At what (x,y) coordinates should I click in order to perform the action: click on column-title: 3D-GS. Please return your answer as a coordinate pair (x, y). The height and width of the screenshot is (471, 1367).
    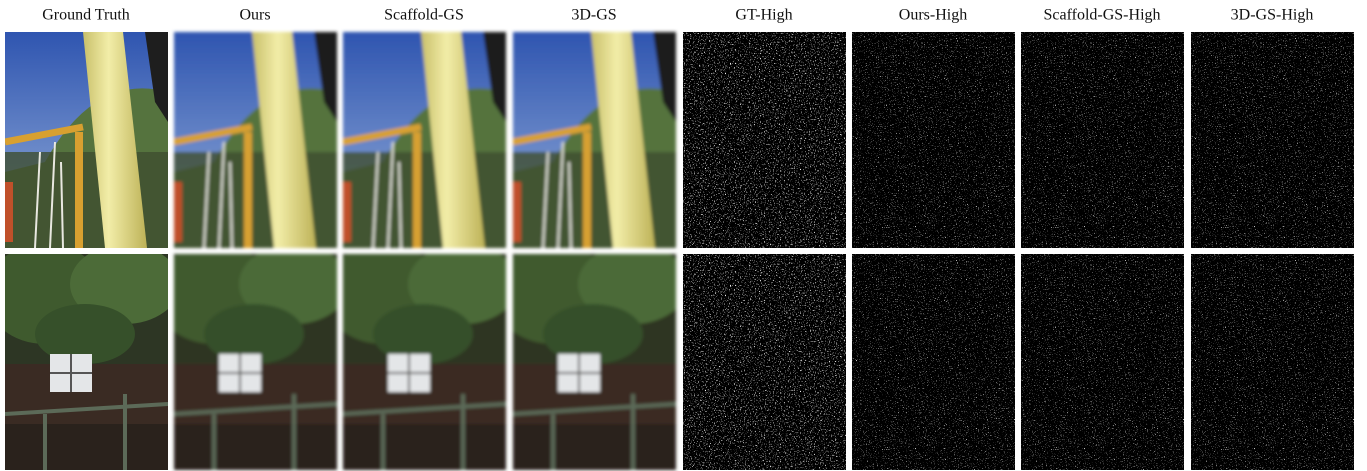
    Looking at the image, I should click on (593, 15).